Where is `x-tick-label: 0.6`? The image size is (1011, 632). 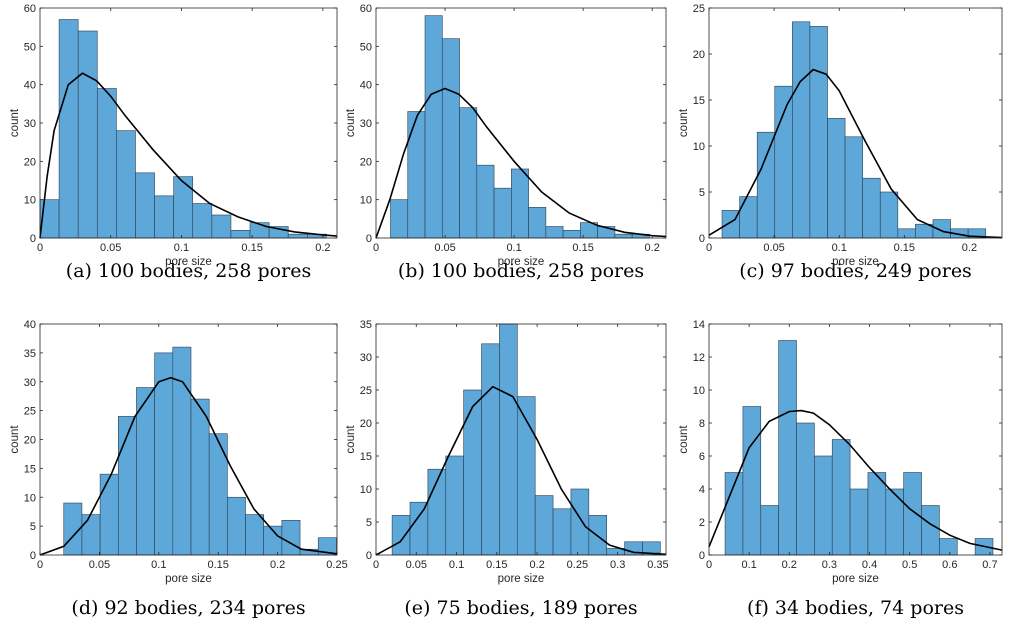
x-tick-label: 0.6 is located at coordinates (949, 565).